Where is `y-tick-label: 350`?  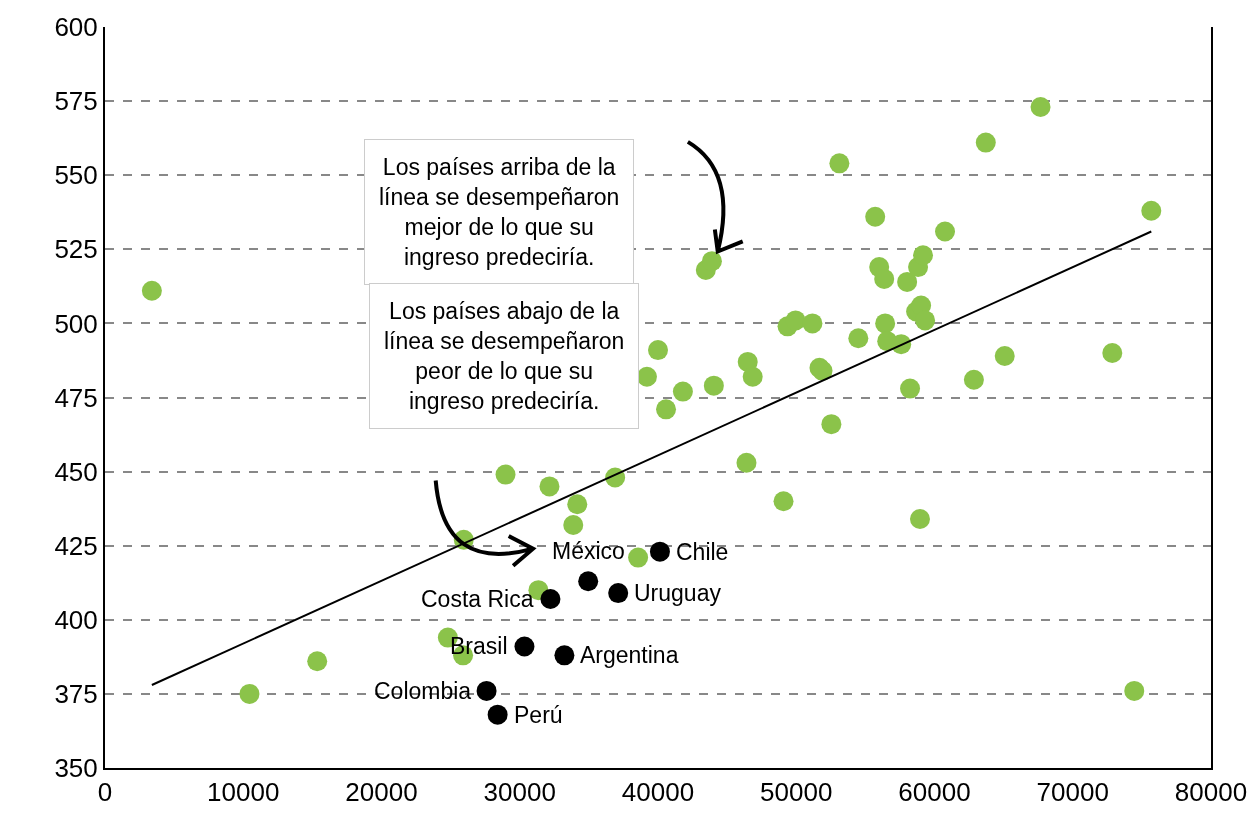
y-tick-label: 350 is located at coordinates (76, 768).